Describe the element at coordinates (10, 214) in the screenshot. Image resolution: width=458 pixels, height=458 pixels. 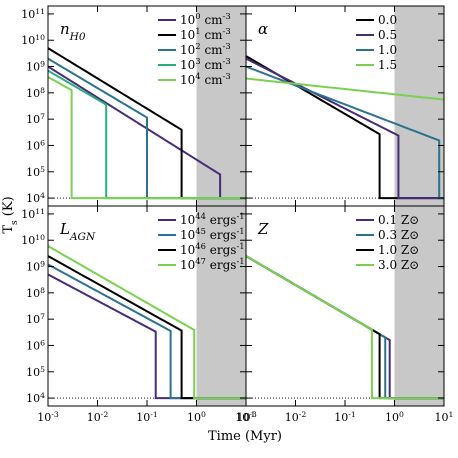
I see `y-axis-title: Ts​ (K)` at that location.